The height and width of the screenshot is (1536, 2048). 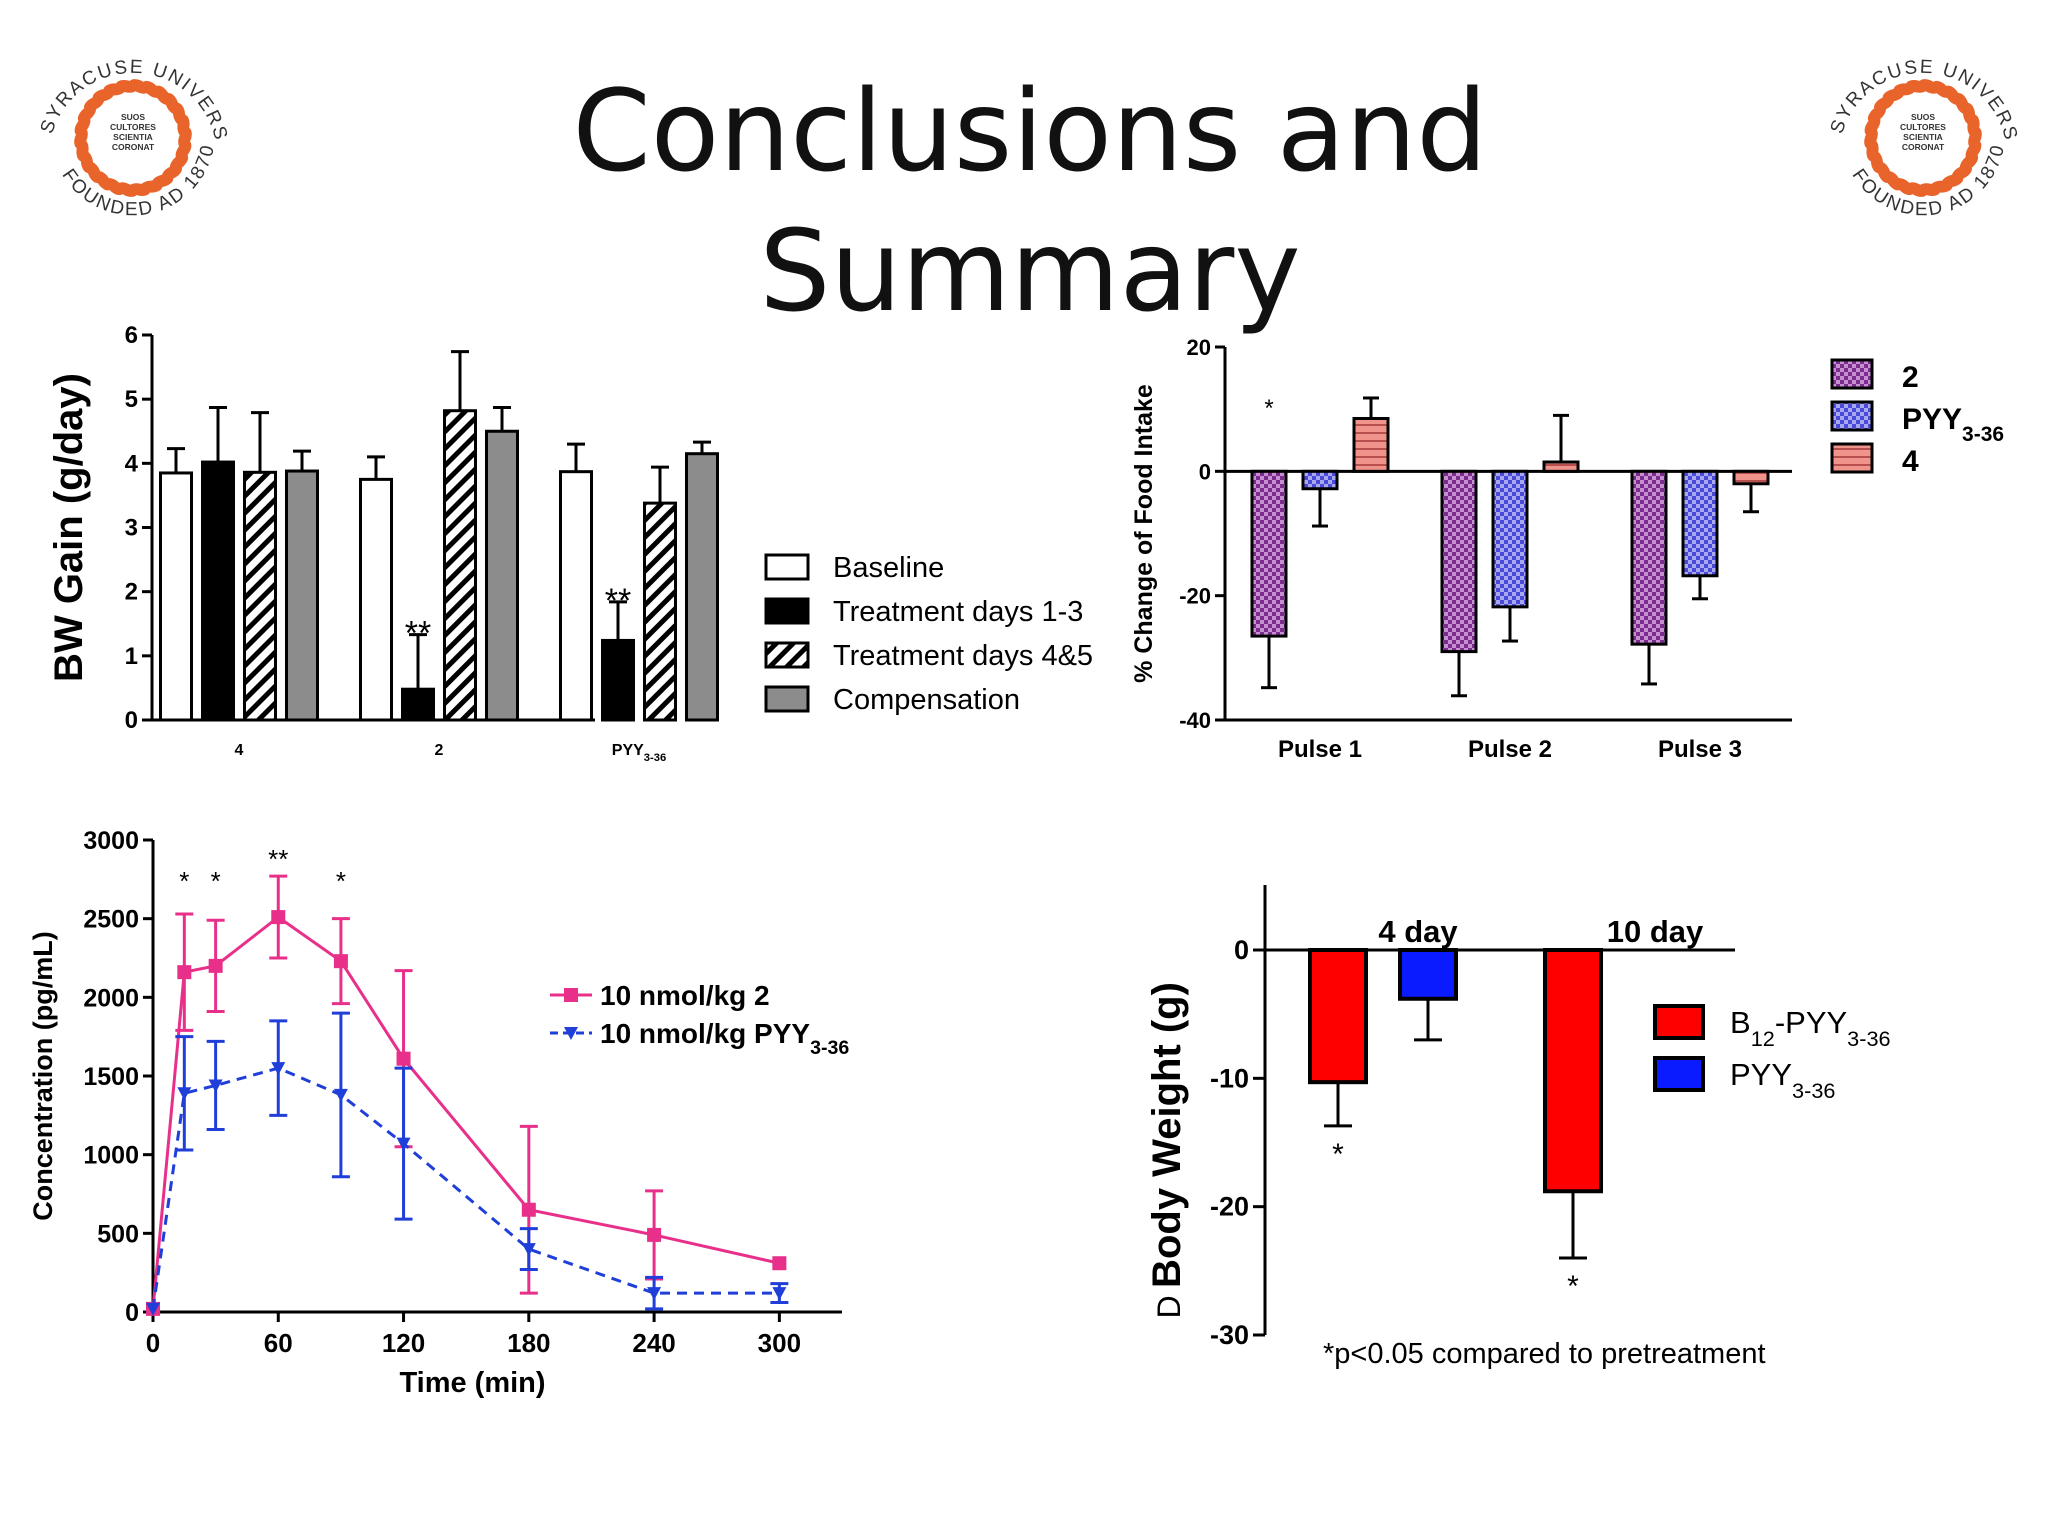 What do you see at coordinates (111, 920) in the screenshot?
I see `y-tick-label: 2500` at bounding box center [111, 920].